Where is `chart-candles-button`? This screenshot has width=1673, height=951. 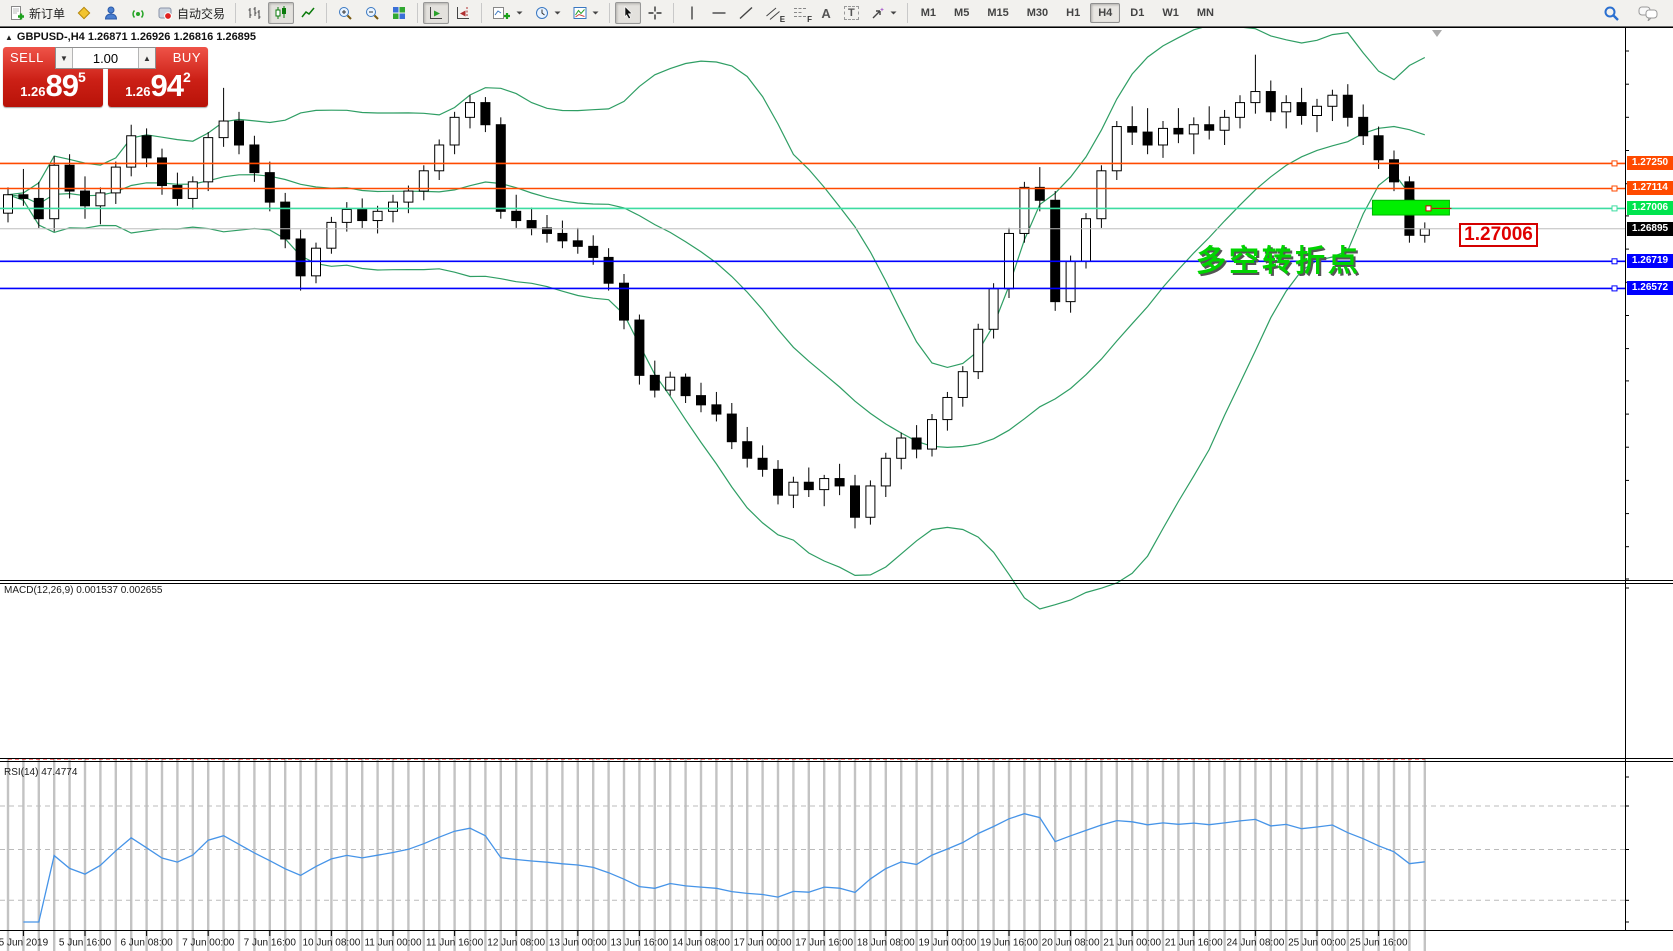
chart-candles-button is located at coordinates (281, 13).